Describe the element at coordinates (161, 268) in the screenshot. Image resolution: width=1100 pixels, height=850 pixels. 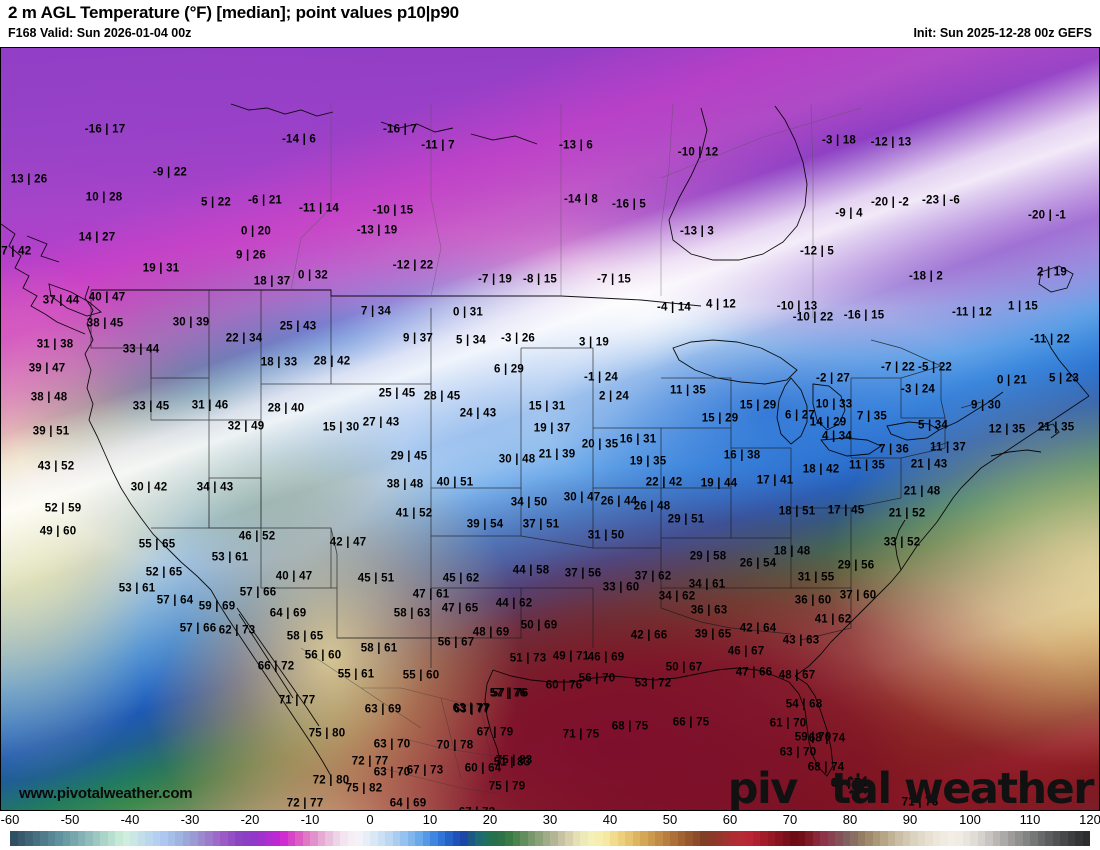
I see `point-value-label: 19 | 31` at that location.